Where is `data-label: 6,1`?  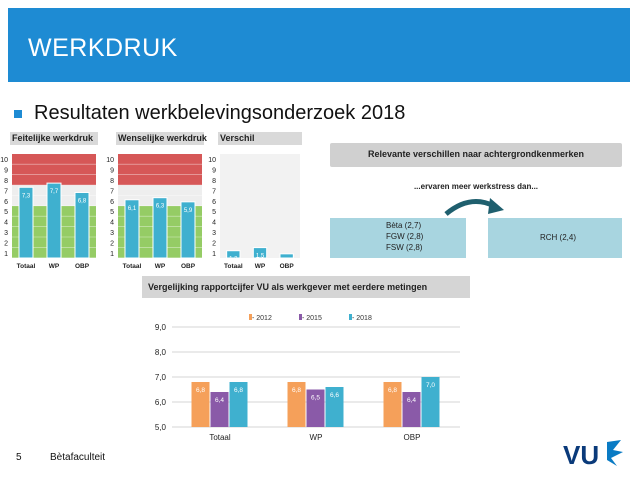
data-label: 6,1 is located at coordinates (132, 209).